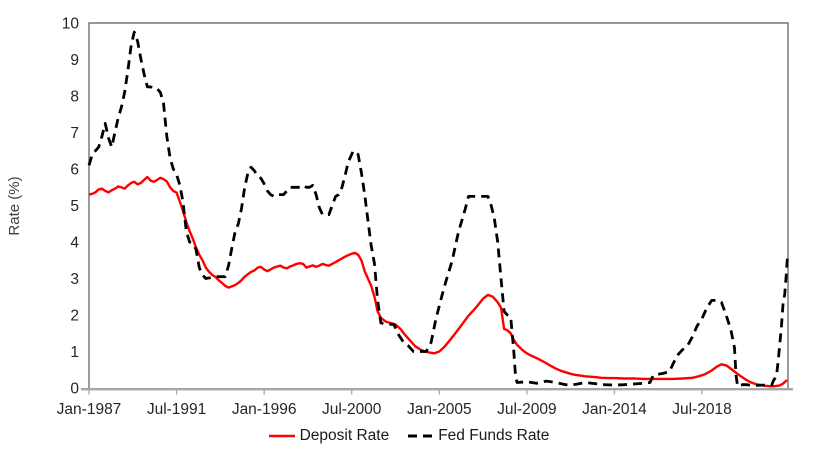 The height and width of the screenshot is (463, 817). What do you see at coordinates (439, 409) in the screenshot?
I see `x-tick-label: Jan-2005` at bounding box center [439, 409].